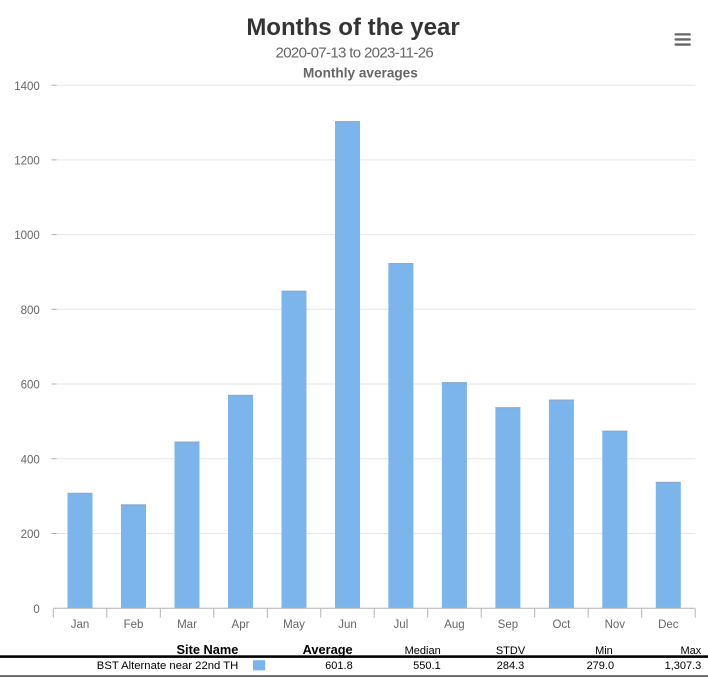  I want to click on svg-text: 0, so click(36, 610).